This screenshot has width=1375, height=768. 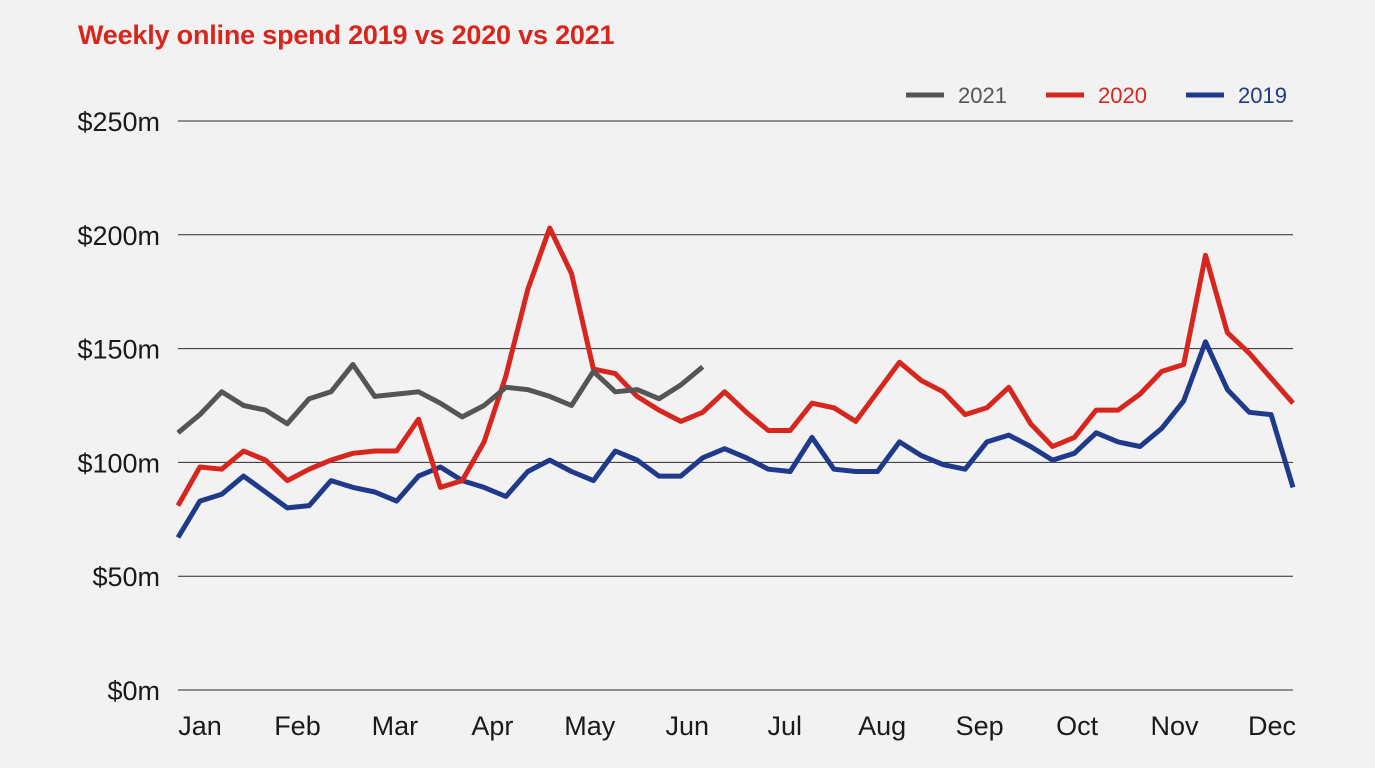 What do you see at coordinates (440, 398) in the screenshot?
I see `series-line-2021` at bounding box center [440, 398].